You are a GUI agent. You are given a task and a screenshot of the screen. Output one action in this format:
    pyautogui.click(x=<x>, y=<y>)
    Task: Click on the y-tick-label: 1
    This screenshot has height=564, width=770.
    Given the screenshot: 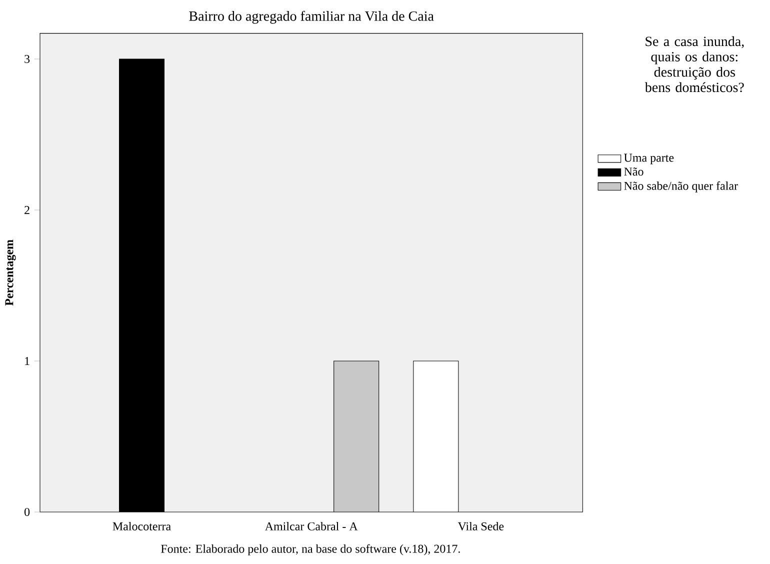 What is the action you would take?
    pyautogui.click(x=27, y=361)
    